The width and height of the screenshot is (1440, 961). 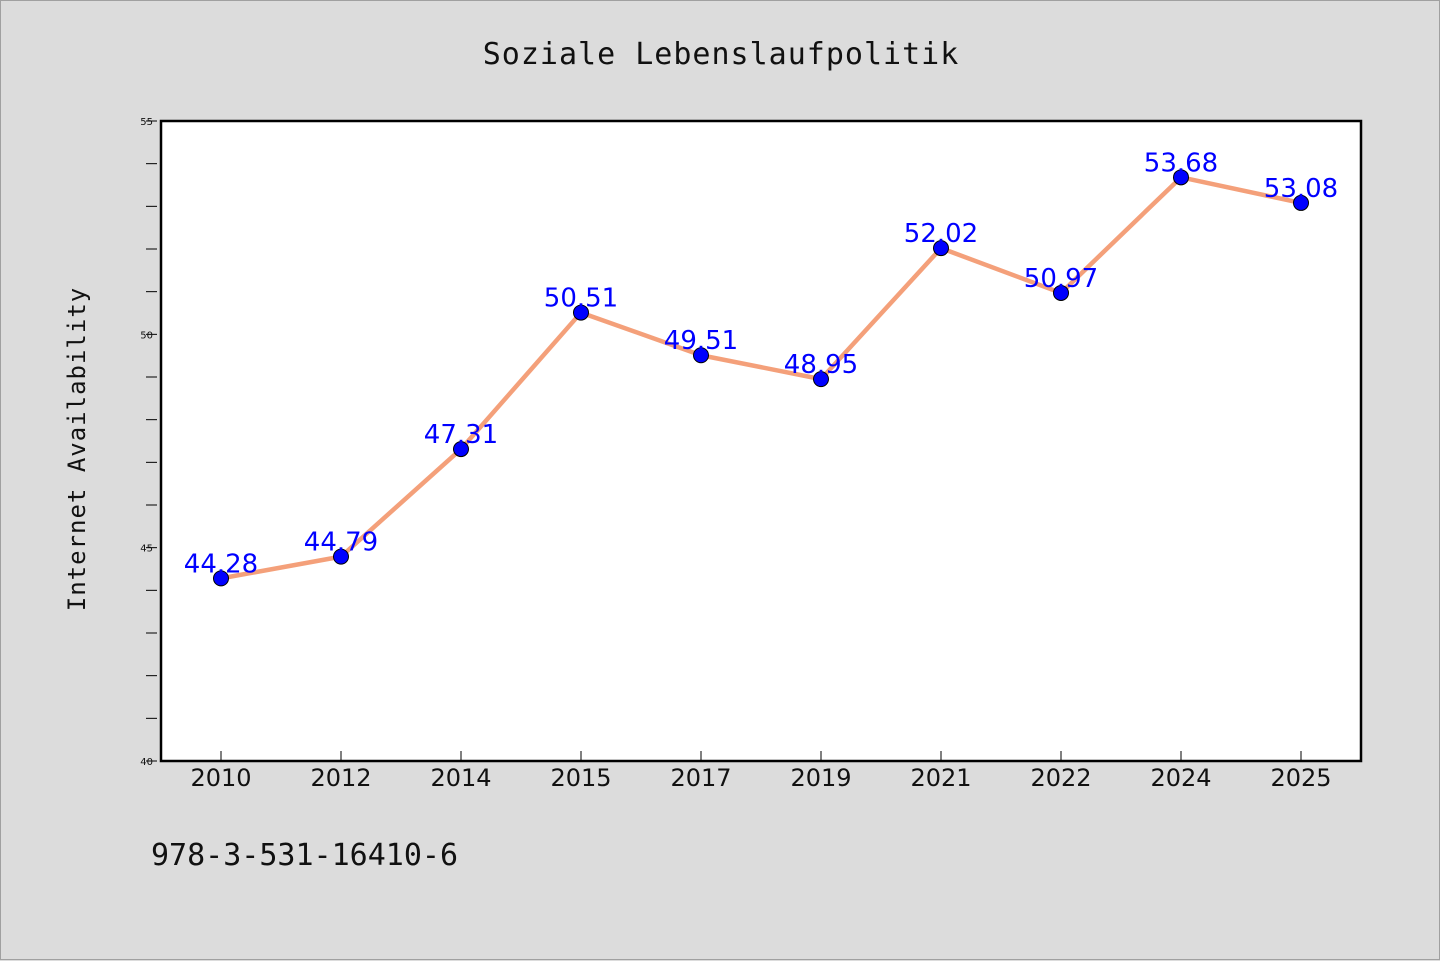 What do you see at coordinates (146, 122) in the screenshot?
I see `y-tick-label: 55` at bounding box center [146, 122].